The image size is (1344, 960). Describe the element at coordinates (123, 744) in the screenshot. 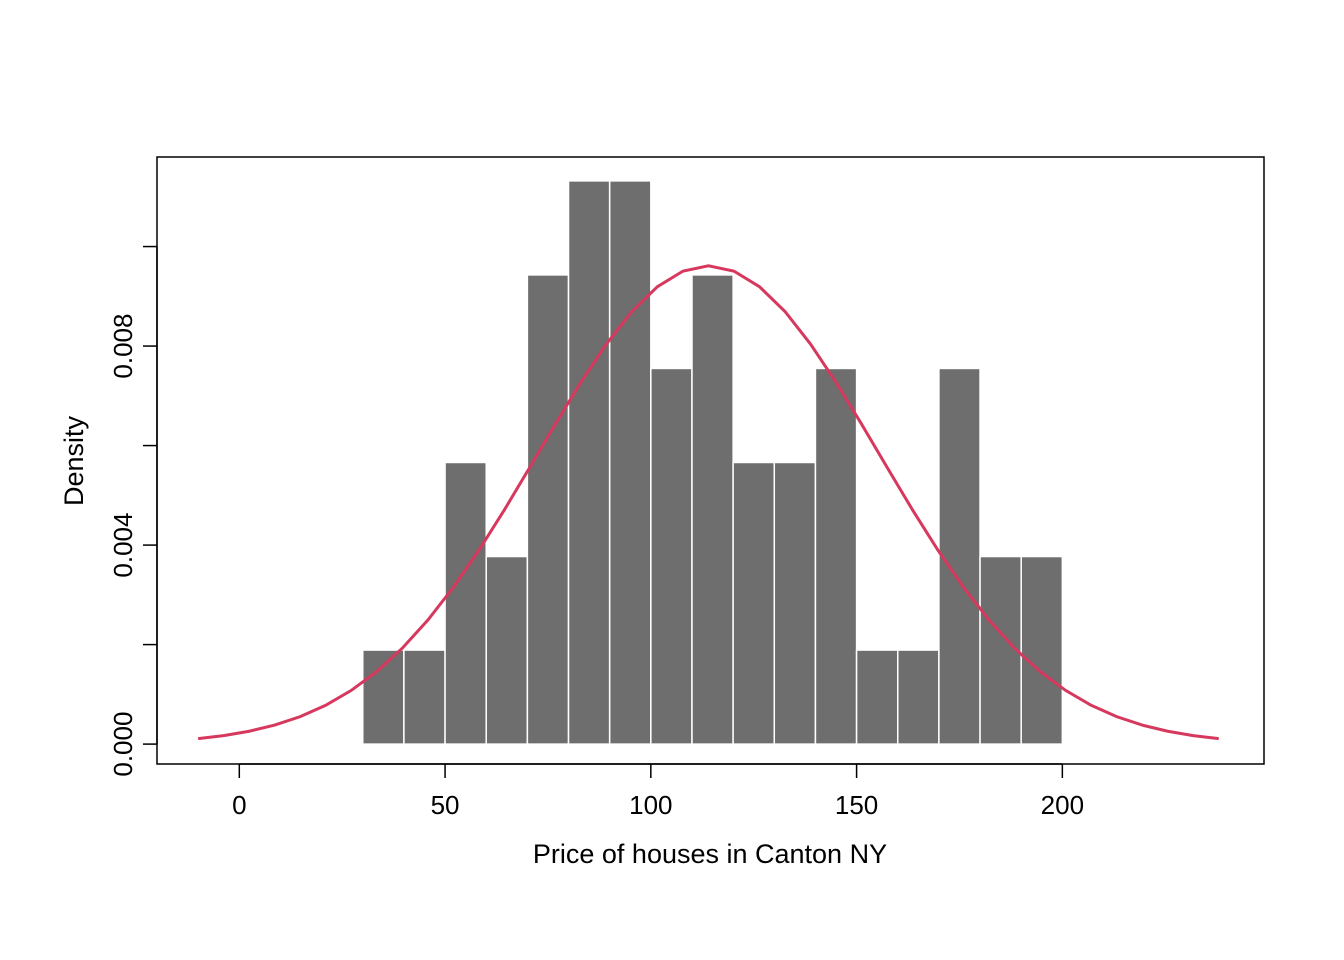

I see `y-tick-label: 0.000` at that location.